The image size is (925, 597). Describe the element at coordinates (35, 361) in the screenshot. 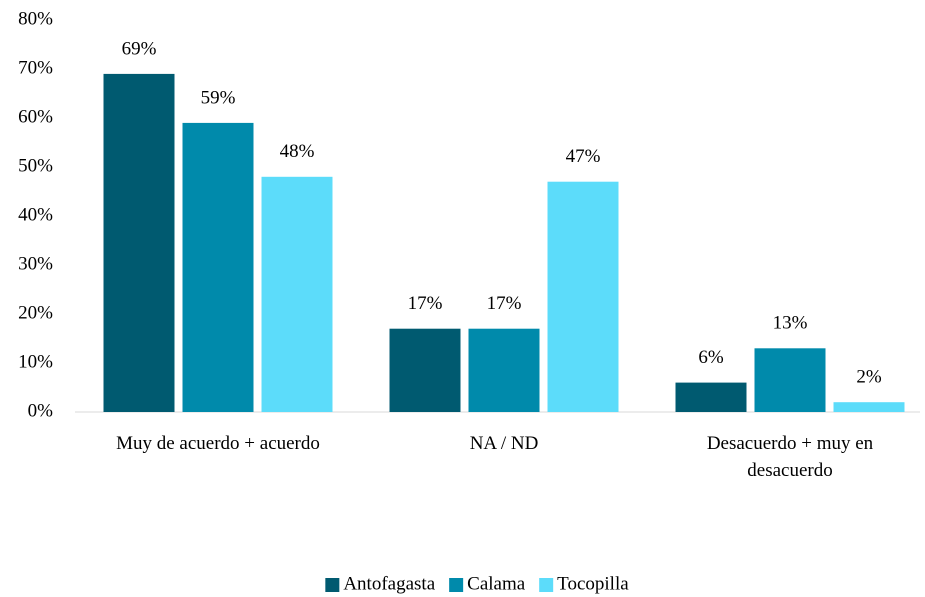

I see `y-tick-label: 10%` at that location.